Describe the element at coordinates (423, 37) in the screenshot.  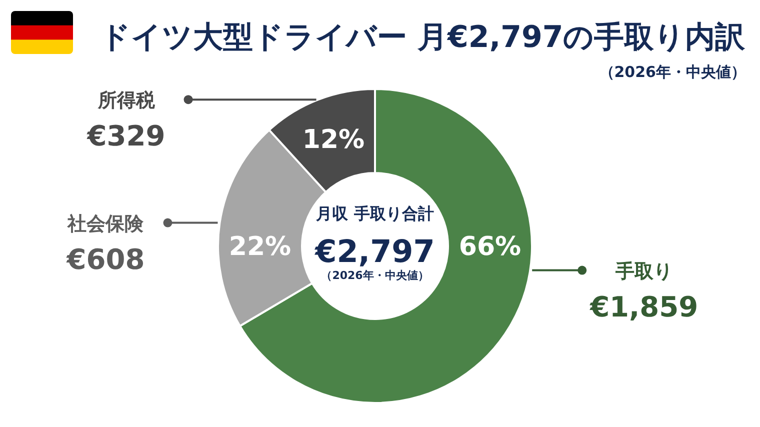
I see `title: ドイツ大型ドライバー 月€2,797の手取り内訳` at that location.